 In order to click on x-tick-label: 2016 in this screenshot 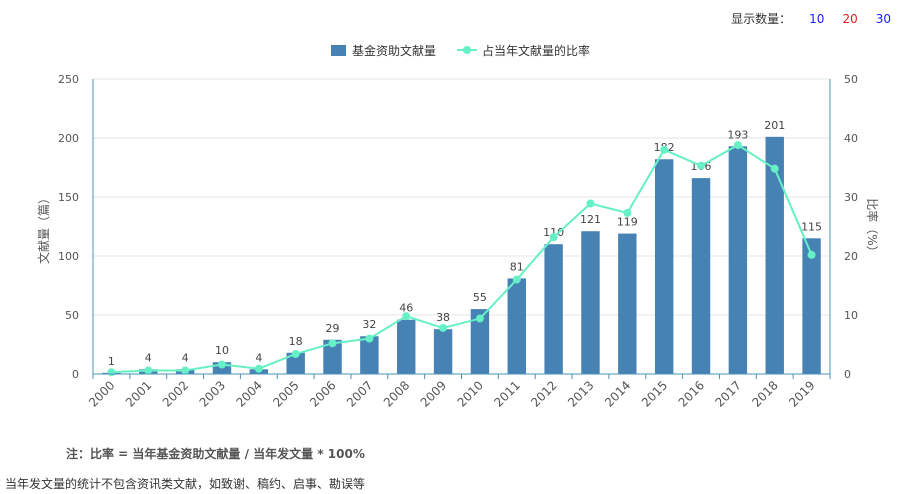, I will do `click(691, 393)`.